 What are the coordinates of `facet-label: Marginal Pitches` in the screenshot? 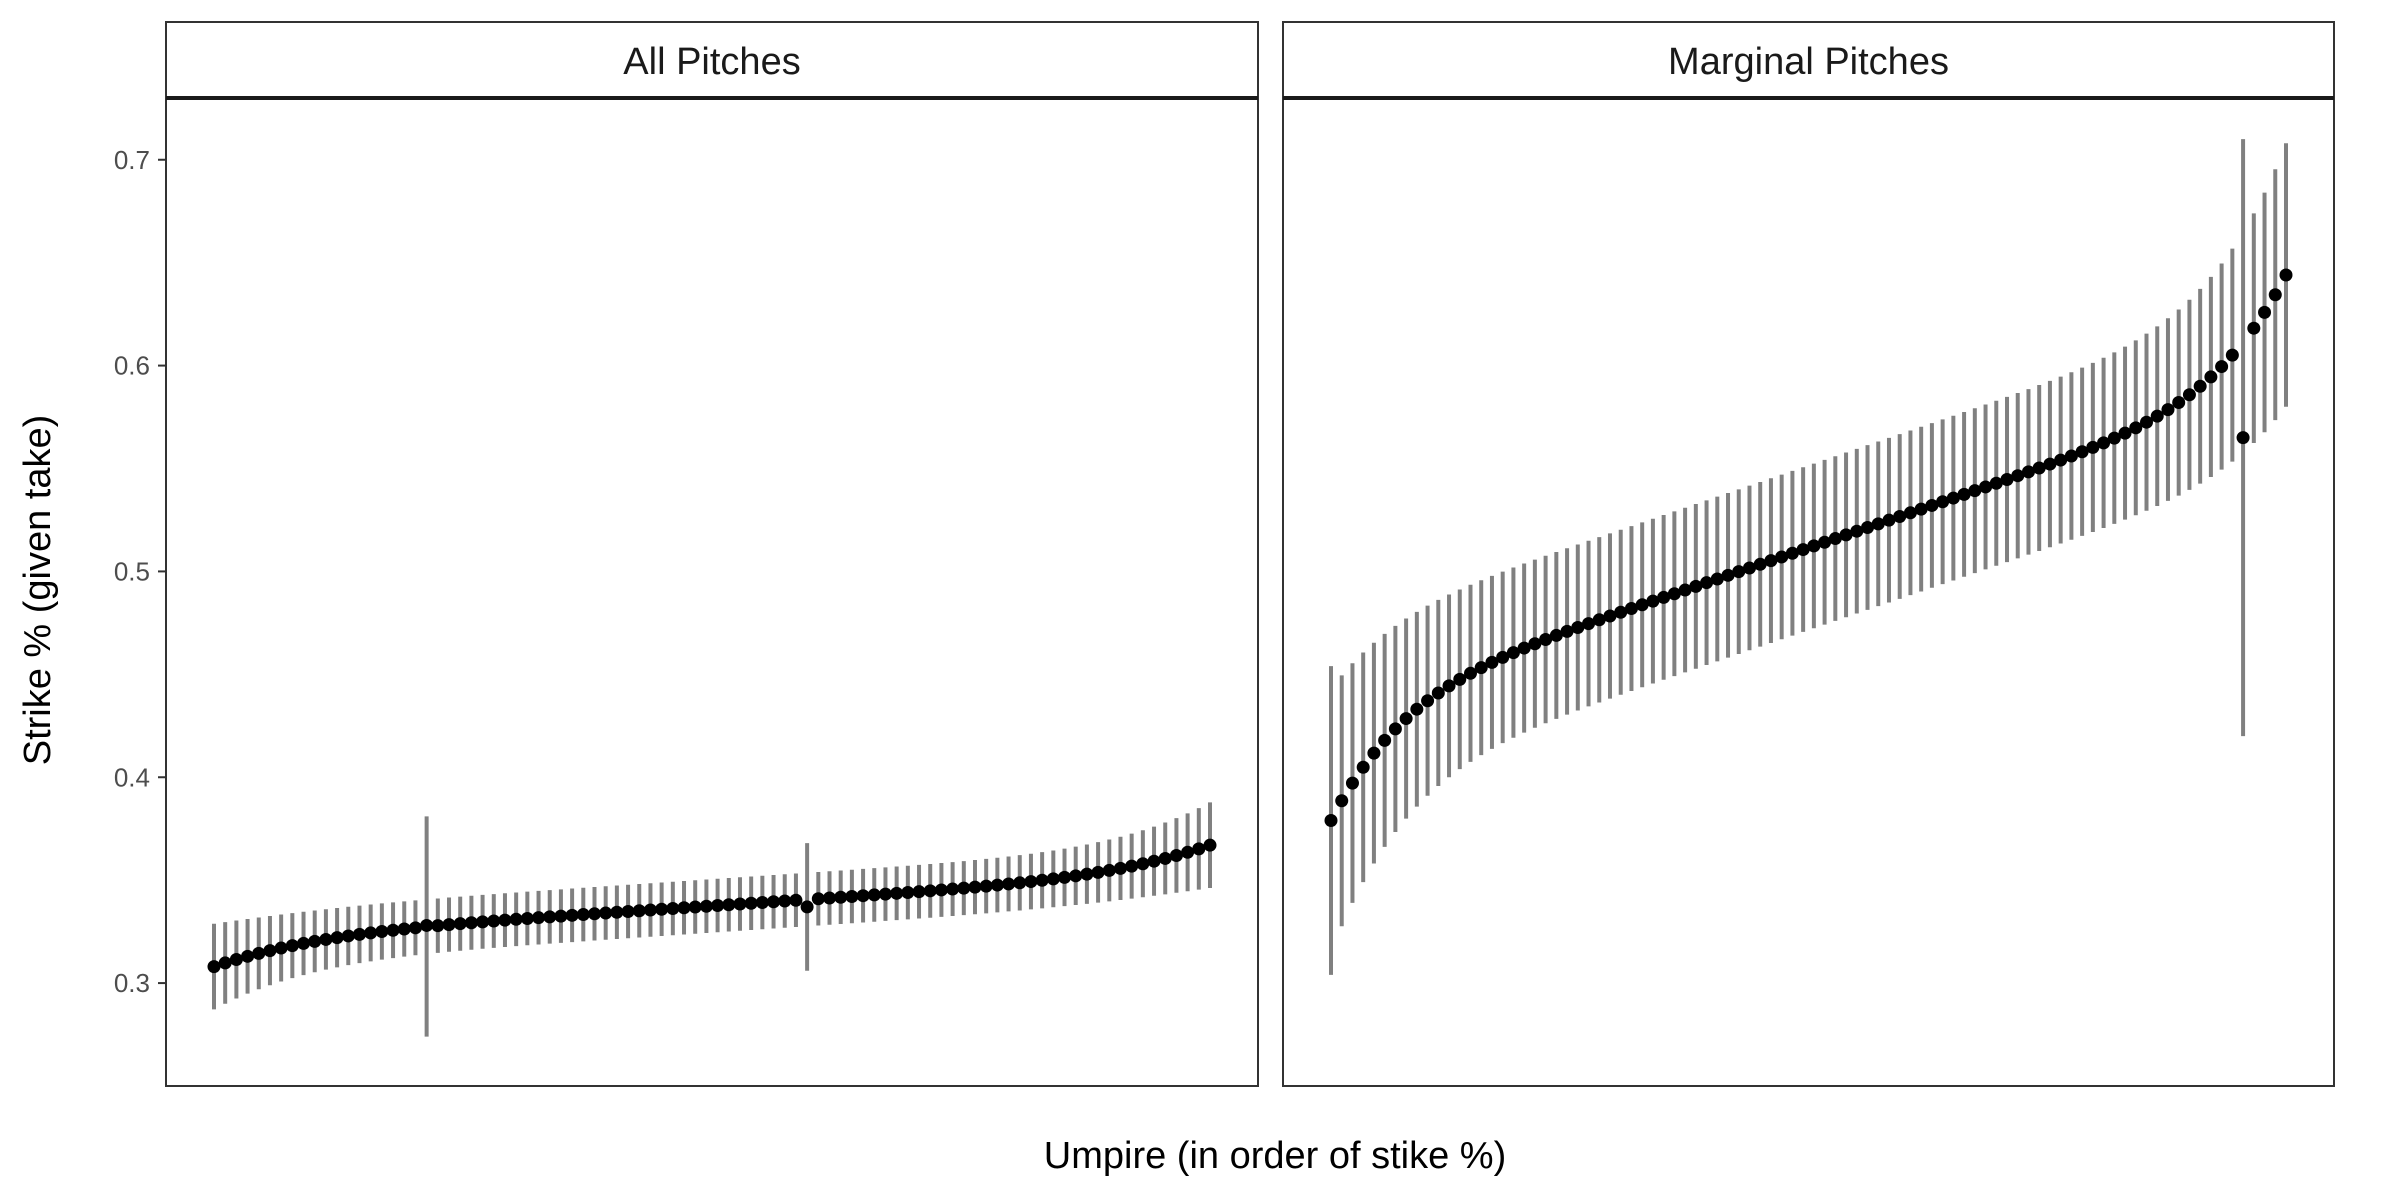 It's located at (1808, 62).